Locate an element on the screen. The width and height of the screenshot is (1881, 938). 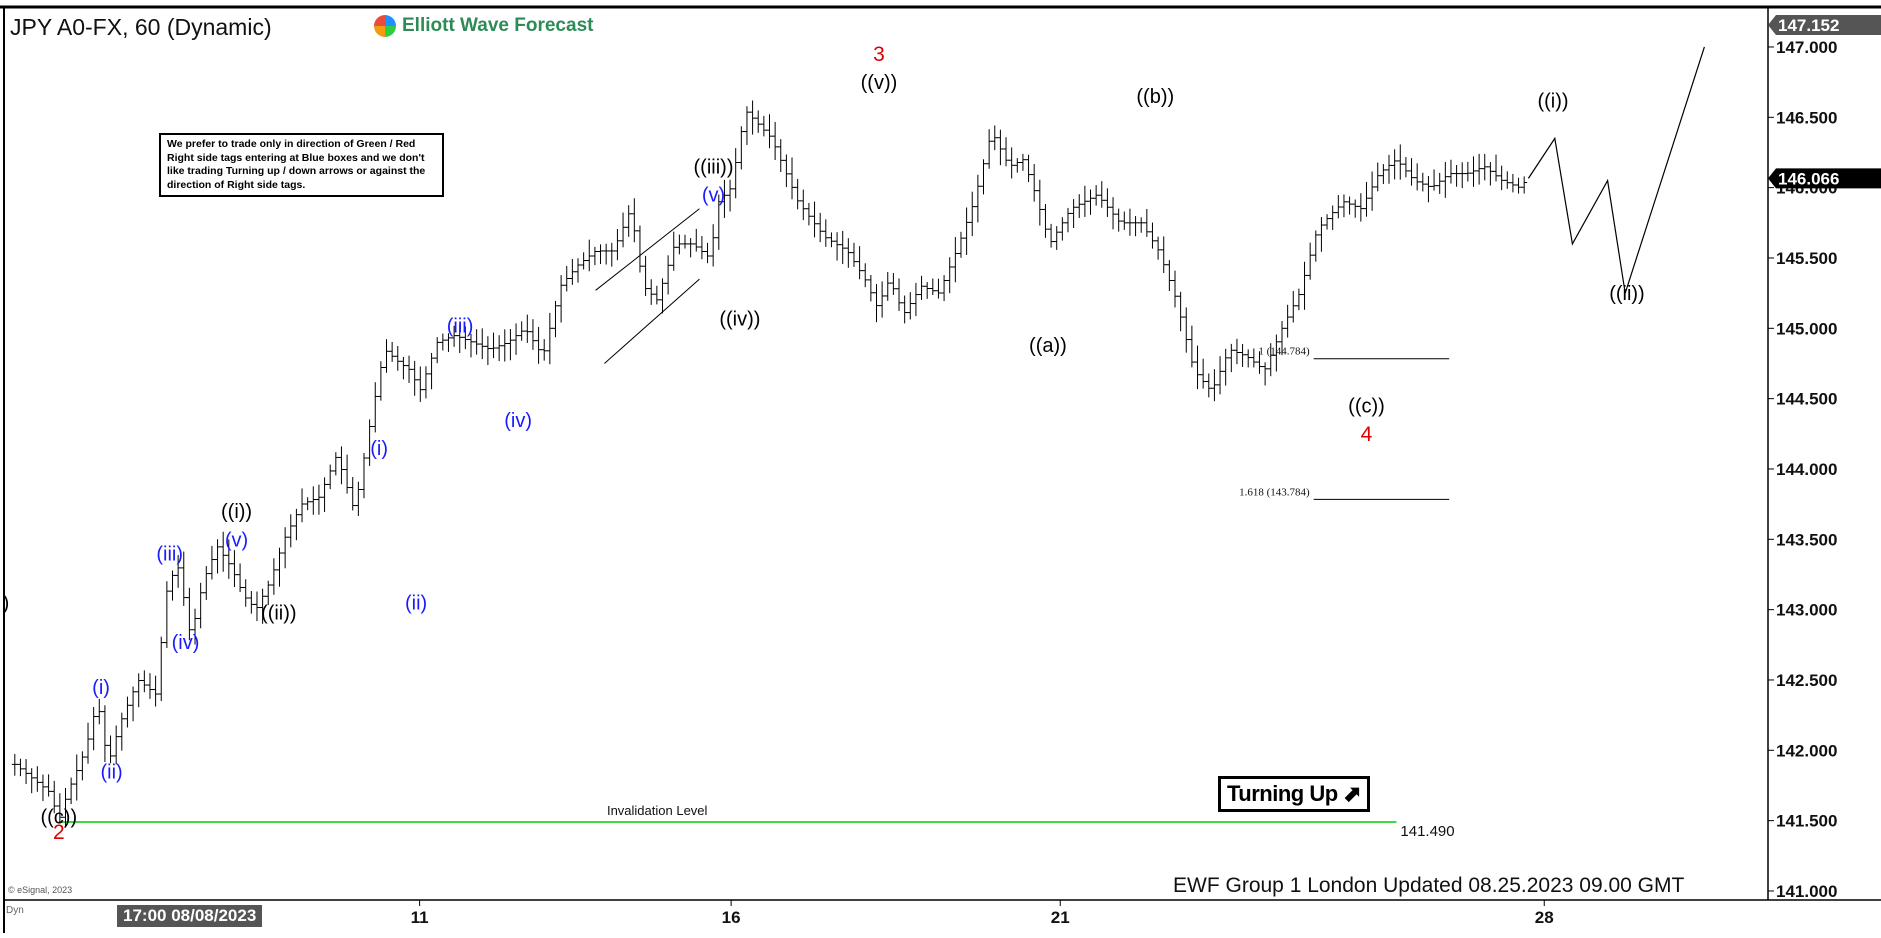
wave-label: ((c)) is located at coordinates (1366, 407).